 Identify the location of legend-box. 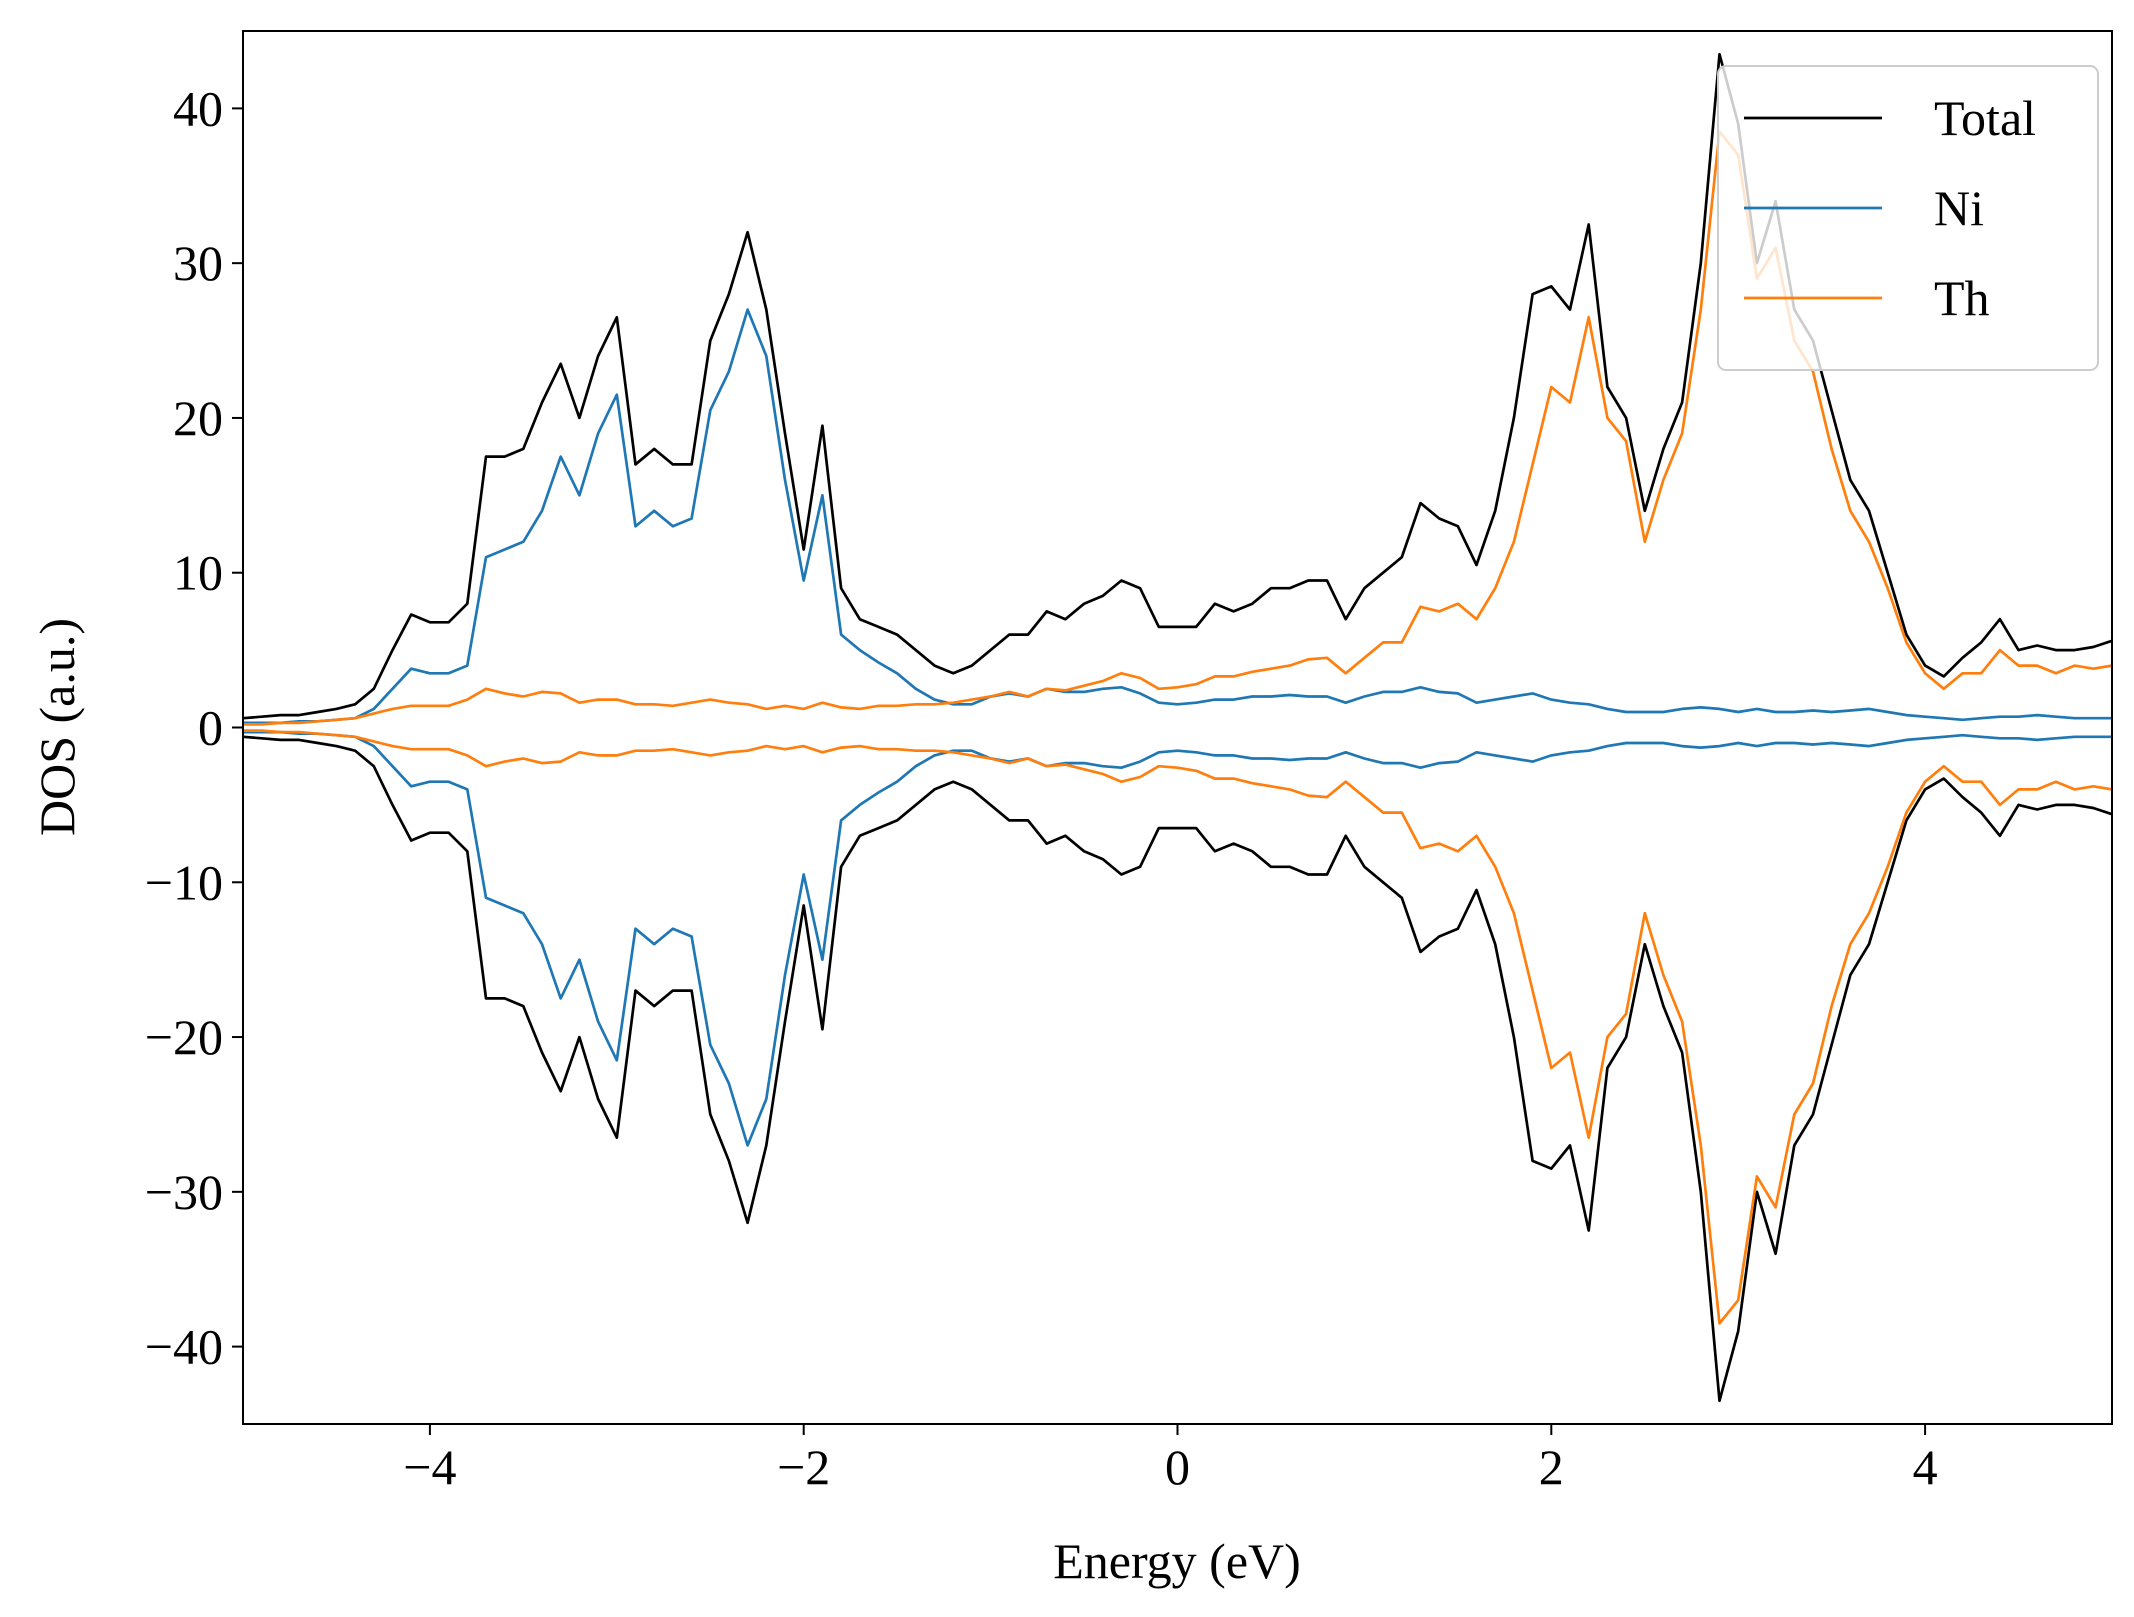
(1908, 218).